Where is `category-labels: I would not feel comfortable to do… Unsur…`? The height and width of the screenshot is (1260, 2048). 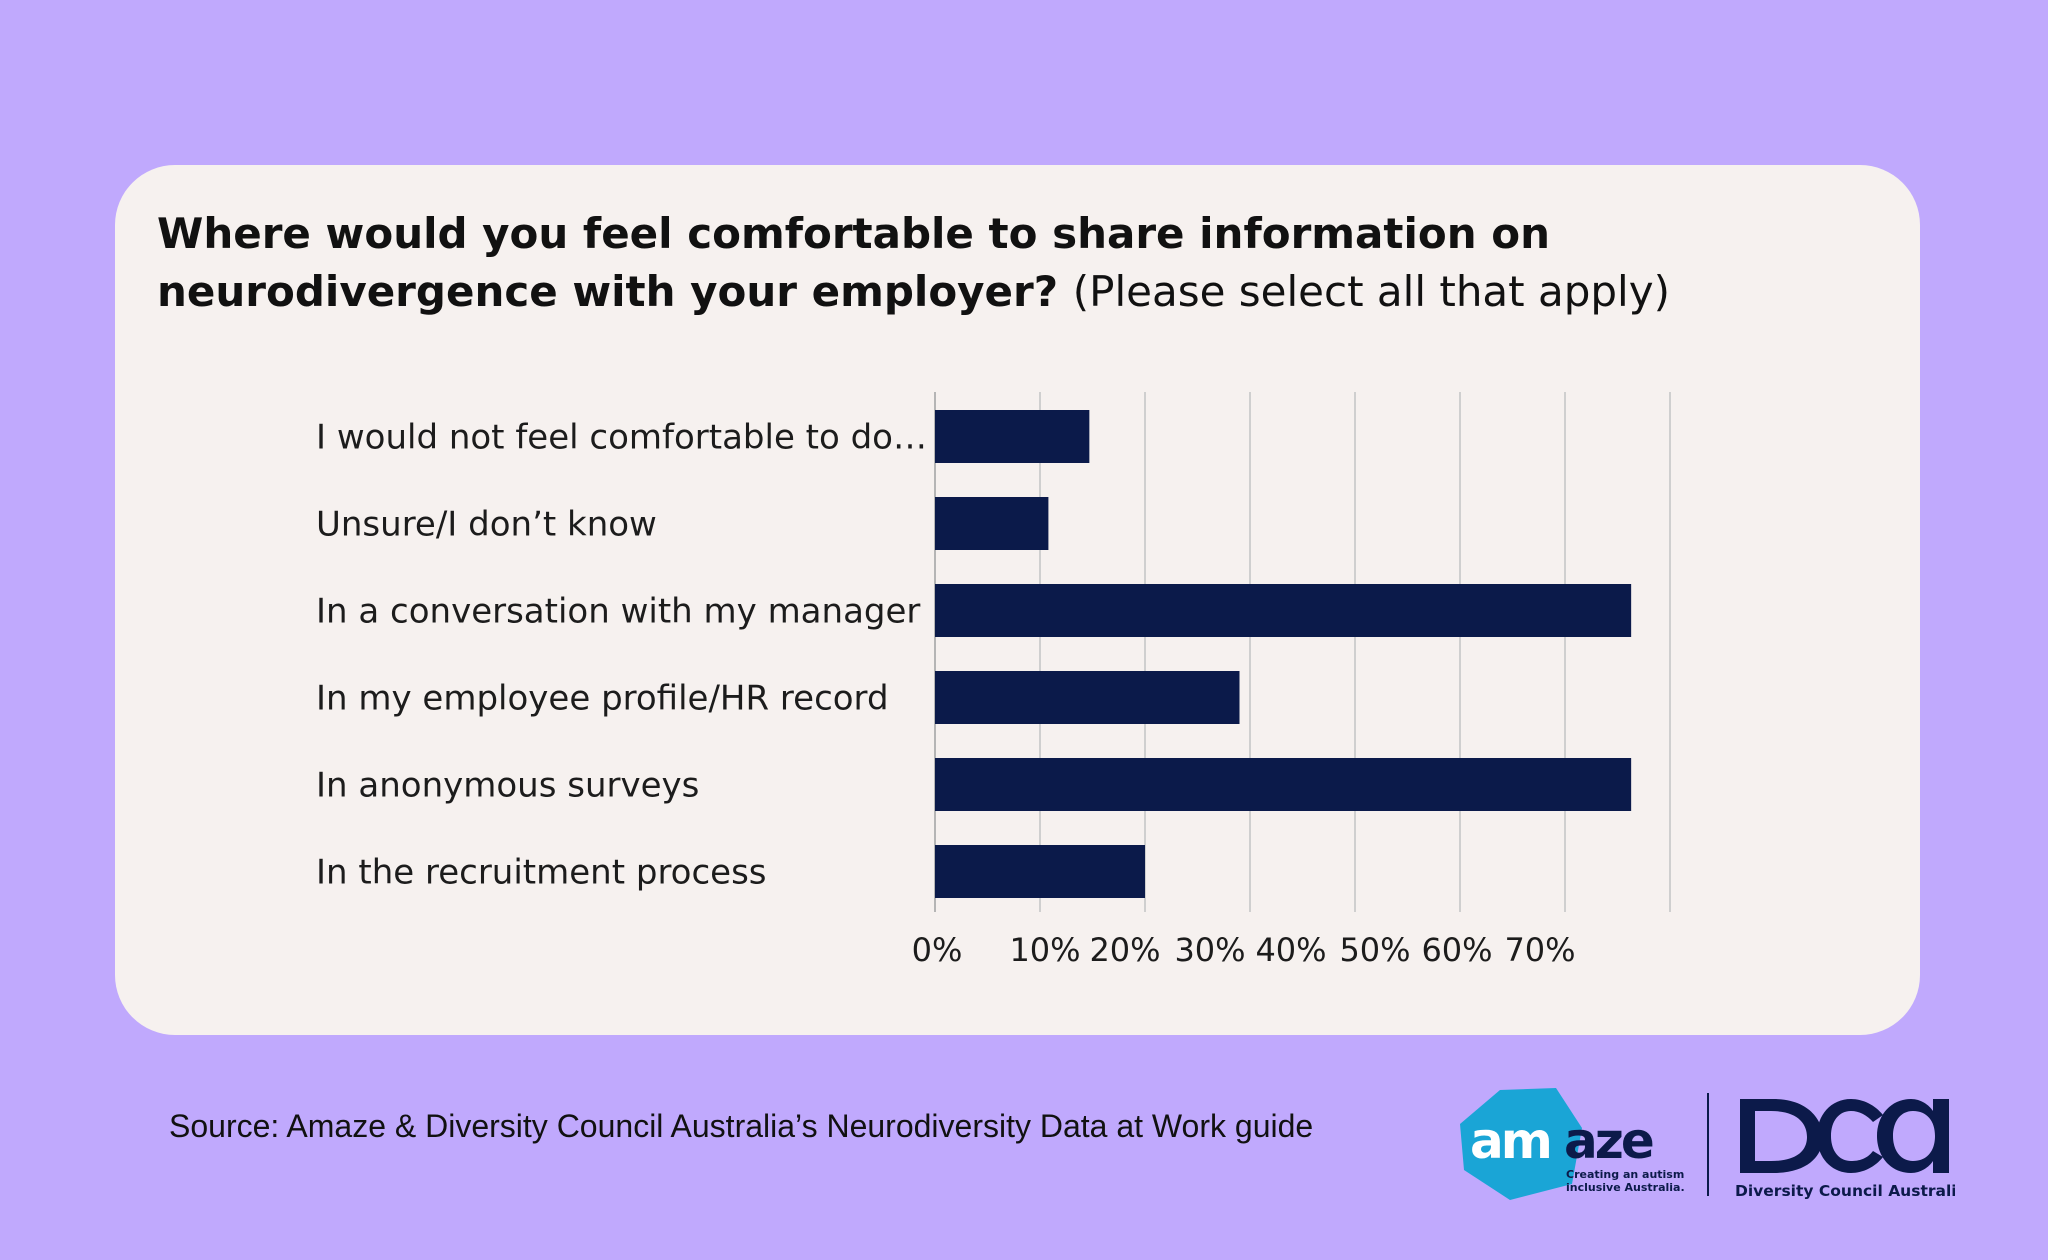
category-labels: I would not feel comfortable to do… Unsur… is located at coordinates (621, 655).